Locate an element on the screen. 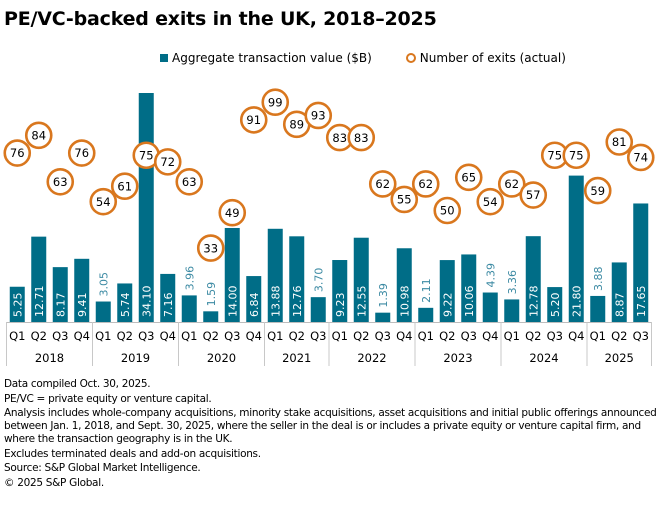  exit-marker: 55 is located at coordinates (404, 199).